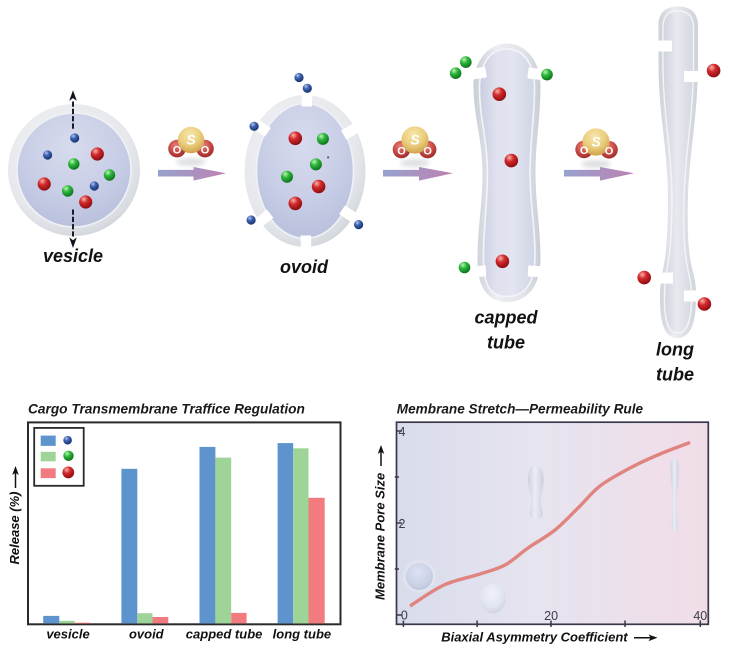  What do you see at coordinates (379, 536) in the screenshot?
I see `svg-text: Membrane Pore Size` at bounding box center [379, 536].